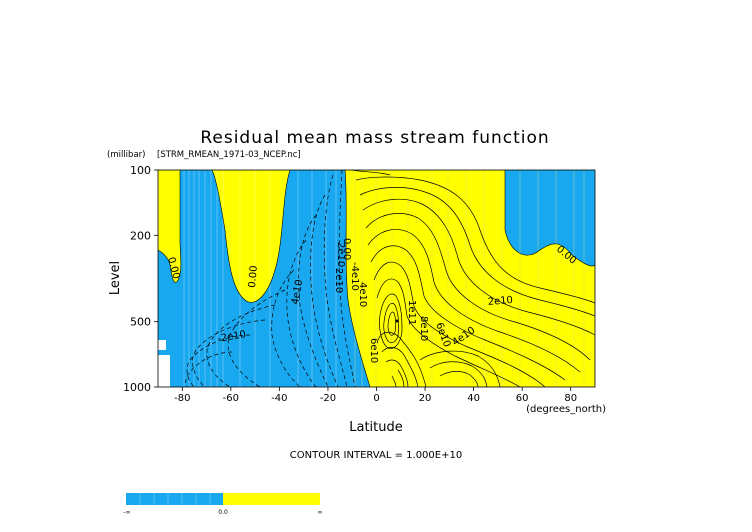 The width and height of the screenshot is (752, 532). What do you see at coordinates (354, 276) in the screenshot?
I see `contour-label: -4e10` at bounding box center [354, 276].